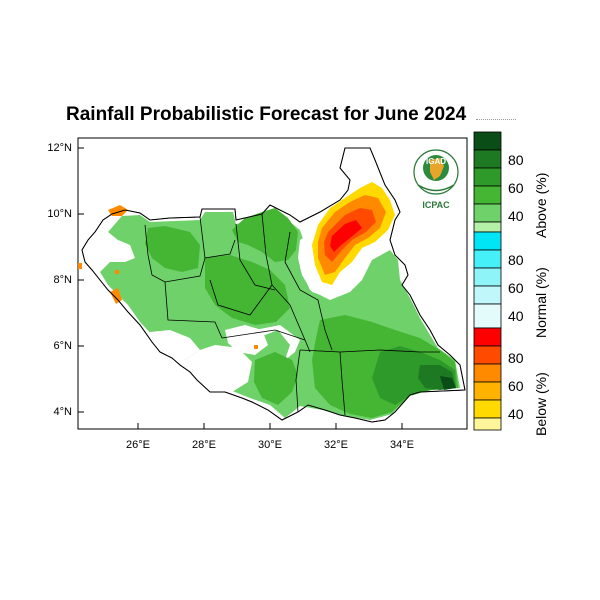  What do you see at coordinates (204, 445) in the screenshot?
I see `x-tick-label: 28°E` at bounding box center [204, 445].